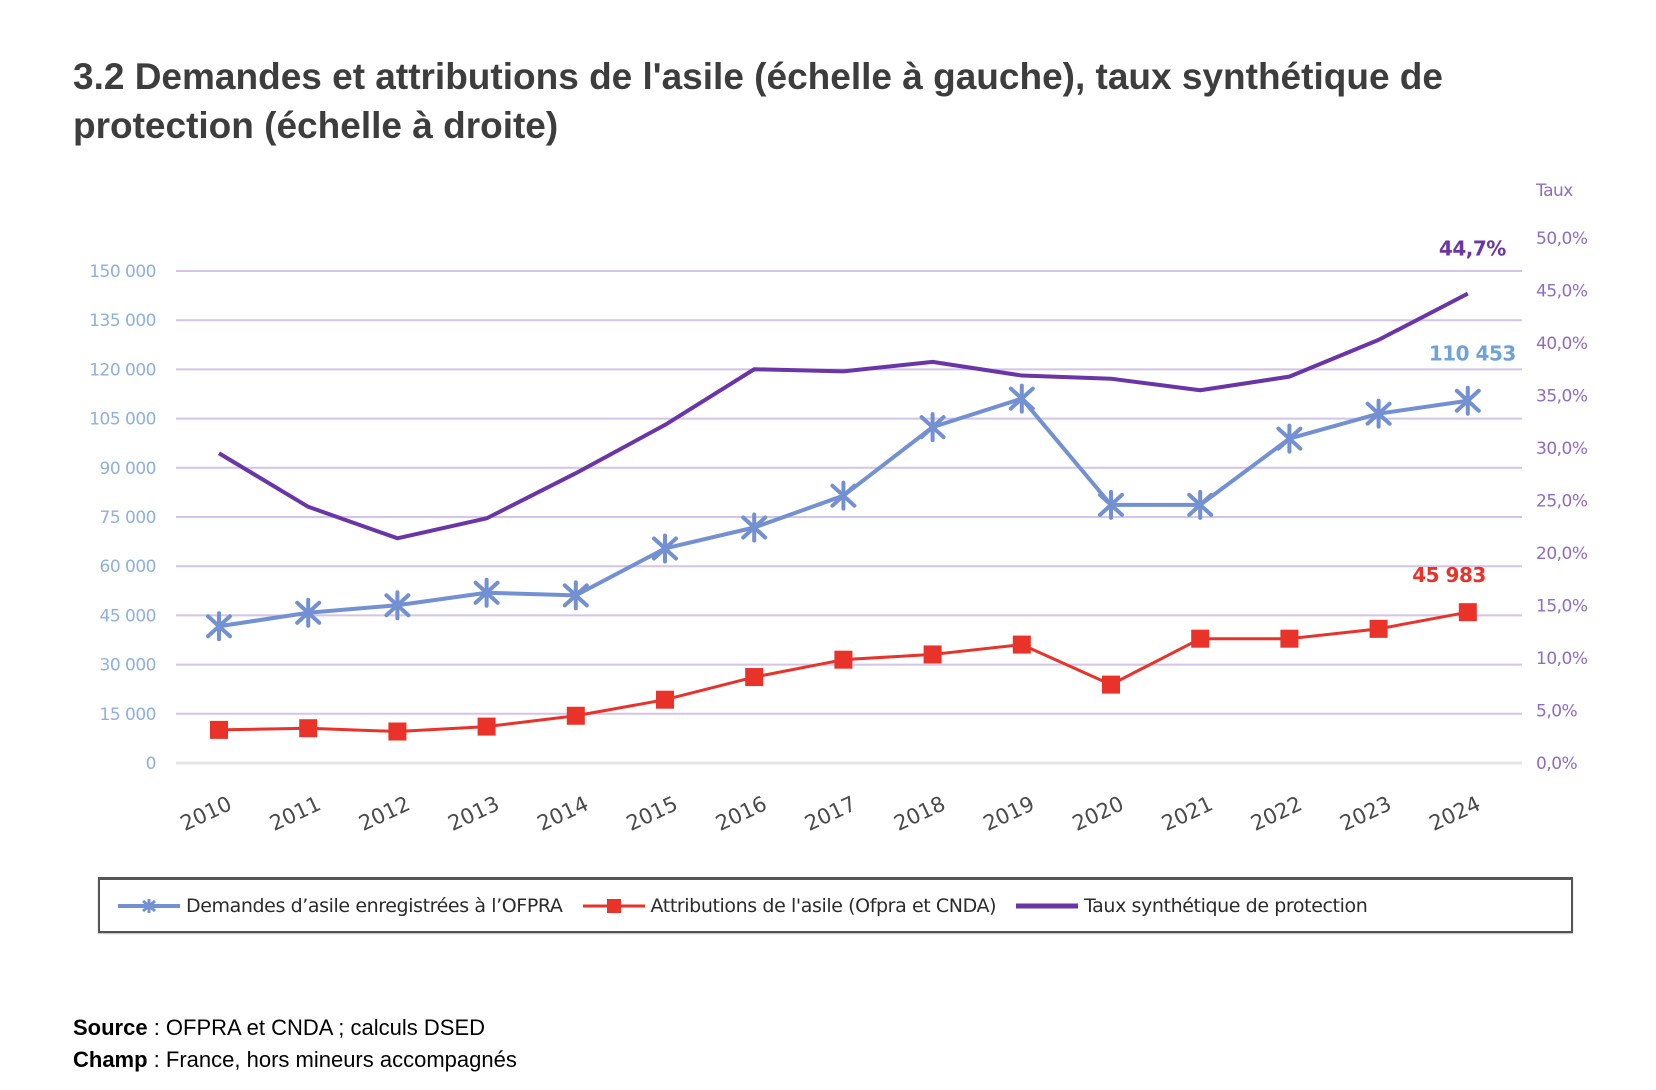 The height and width of the screenshot is (1090, 1656). What do you see at coordinates (1009, 813) in the screenshot?
I see `x-axis-tick-label: 2019` at bounding box center [1009, 813].